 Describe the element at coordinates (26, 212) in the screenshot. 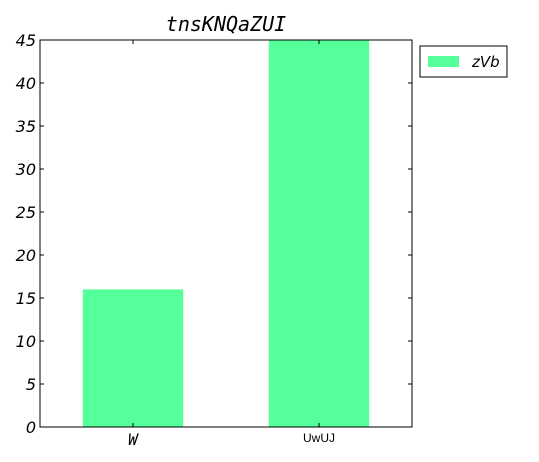

I see `ytick-label: 25` at that location.